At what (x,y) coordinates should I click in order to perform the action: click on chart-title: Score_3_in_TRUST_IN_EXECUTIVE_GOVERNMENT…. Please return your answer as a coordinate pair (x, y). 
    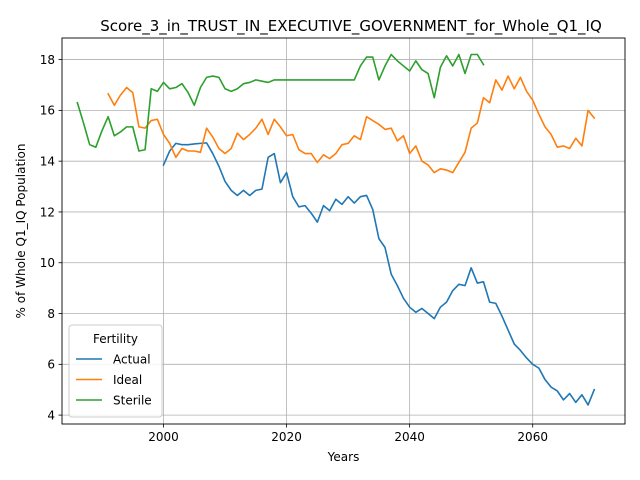
    Looking at the image, I should click on (351, 26).